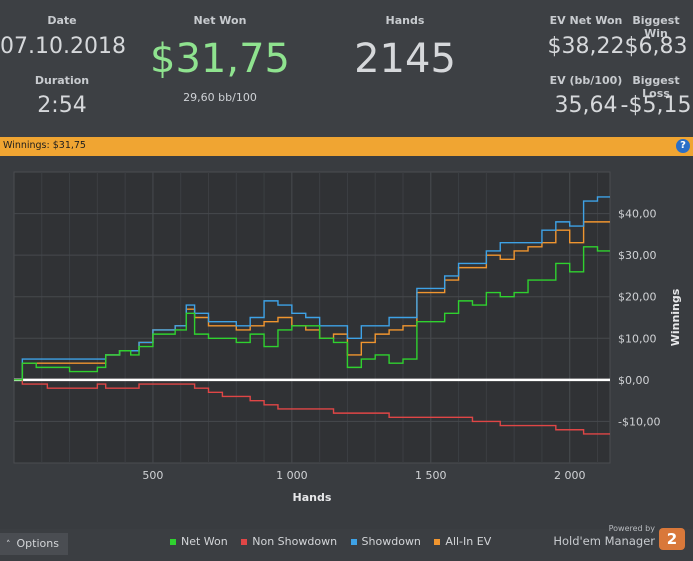 The height and width of the screenshot is (561, 693). Describe the element at coordinates (431, 475) in the screenshot. I see `x-tick-label: 1 500` at that location.